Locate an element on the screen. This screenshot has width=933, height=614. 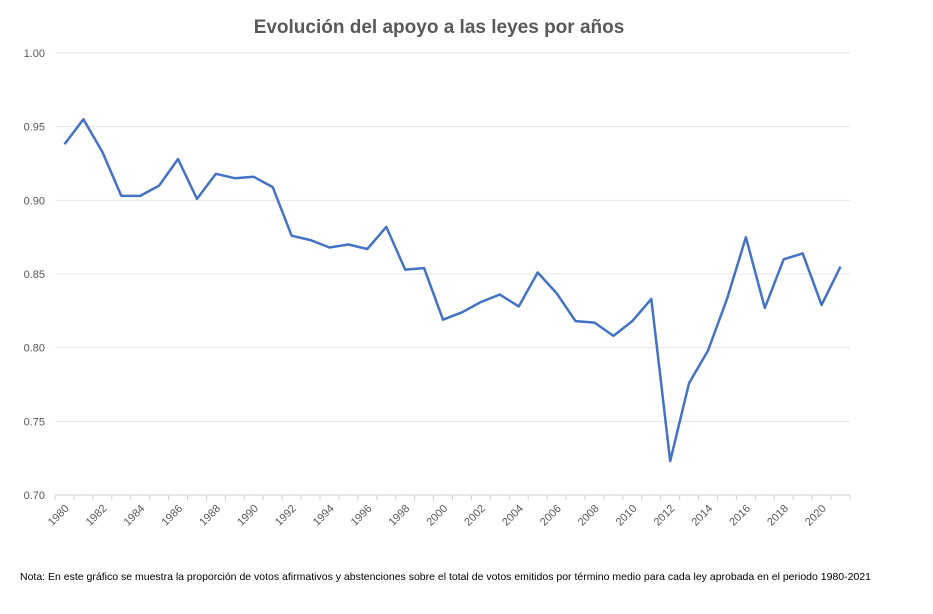
chart-title: Evolución del apoyo a las leyes por años is located at coordinates (439, 27).